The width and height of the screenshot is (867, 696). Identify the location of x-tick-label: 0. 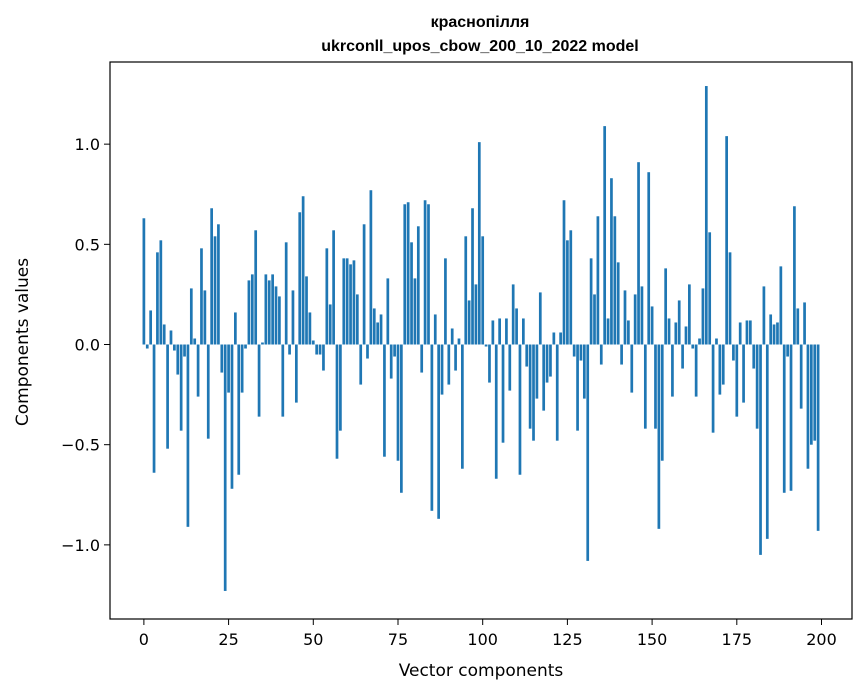
(144, 639).